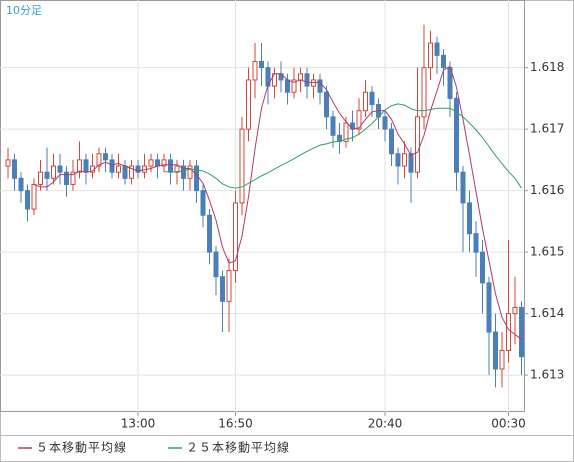 This screenshot has height=462, width=574. Describe the element at coordinates (547, 375) in the screenshot. I see `y-tick-label: 1.613` at that location.